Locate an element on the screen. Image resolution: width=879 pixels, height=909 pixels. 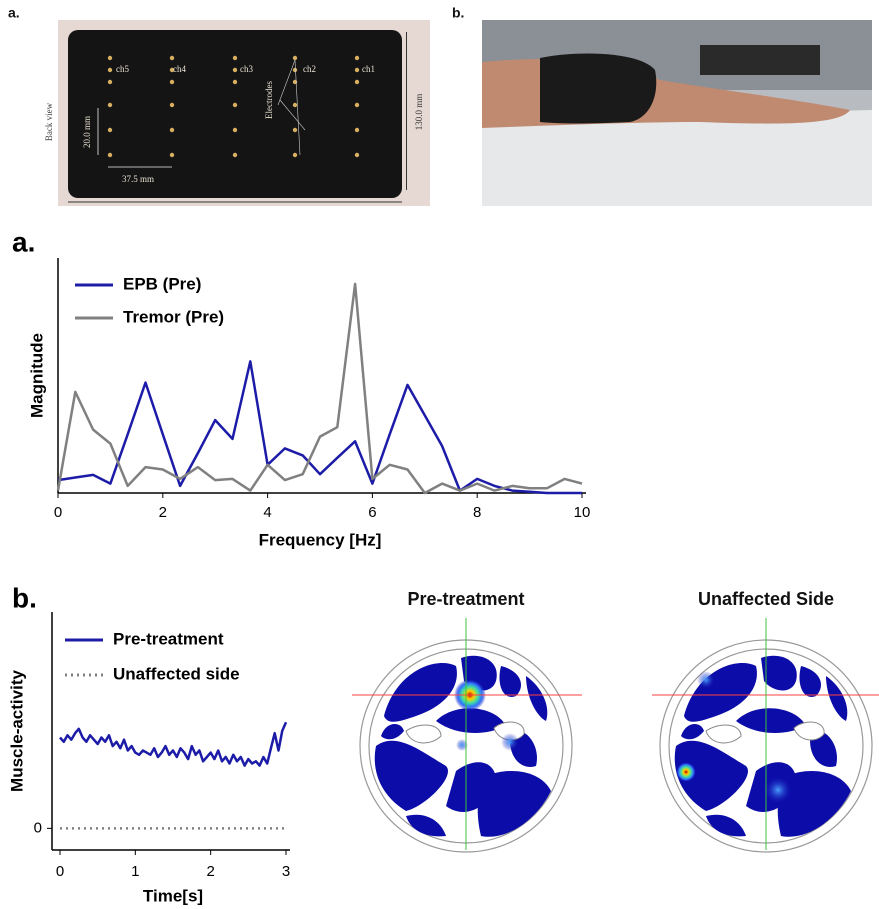
electrodes-label: Electrodes is located at coordinates (269, 100).